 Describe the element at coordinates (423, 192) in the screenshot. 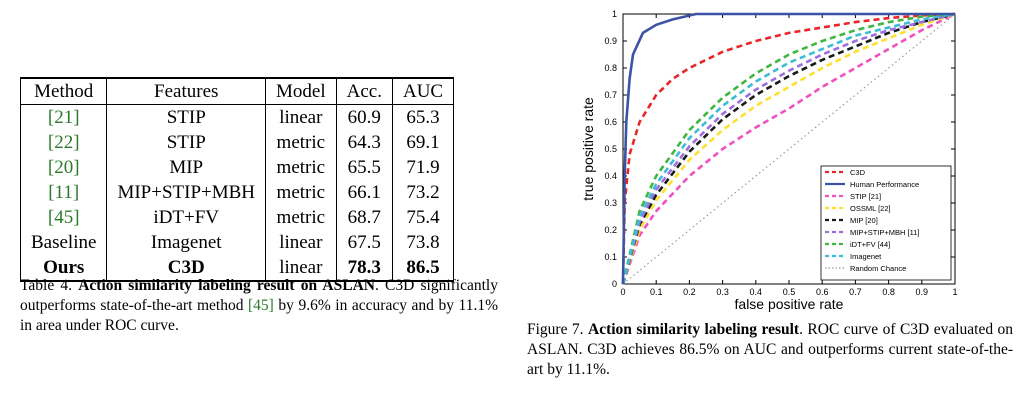

I see `auc-cell: 73.2` at that location.